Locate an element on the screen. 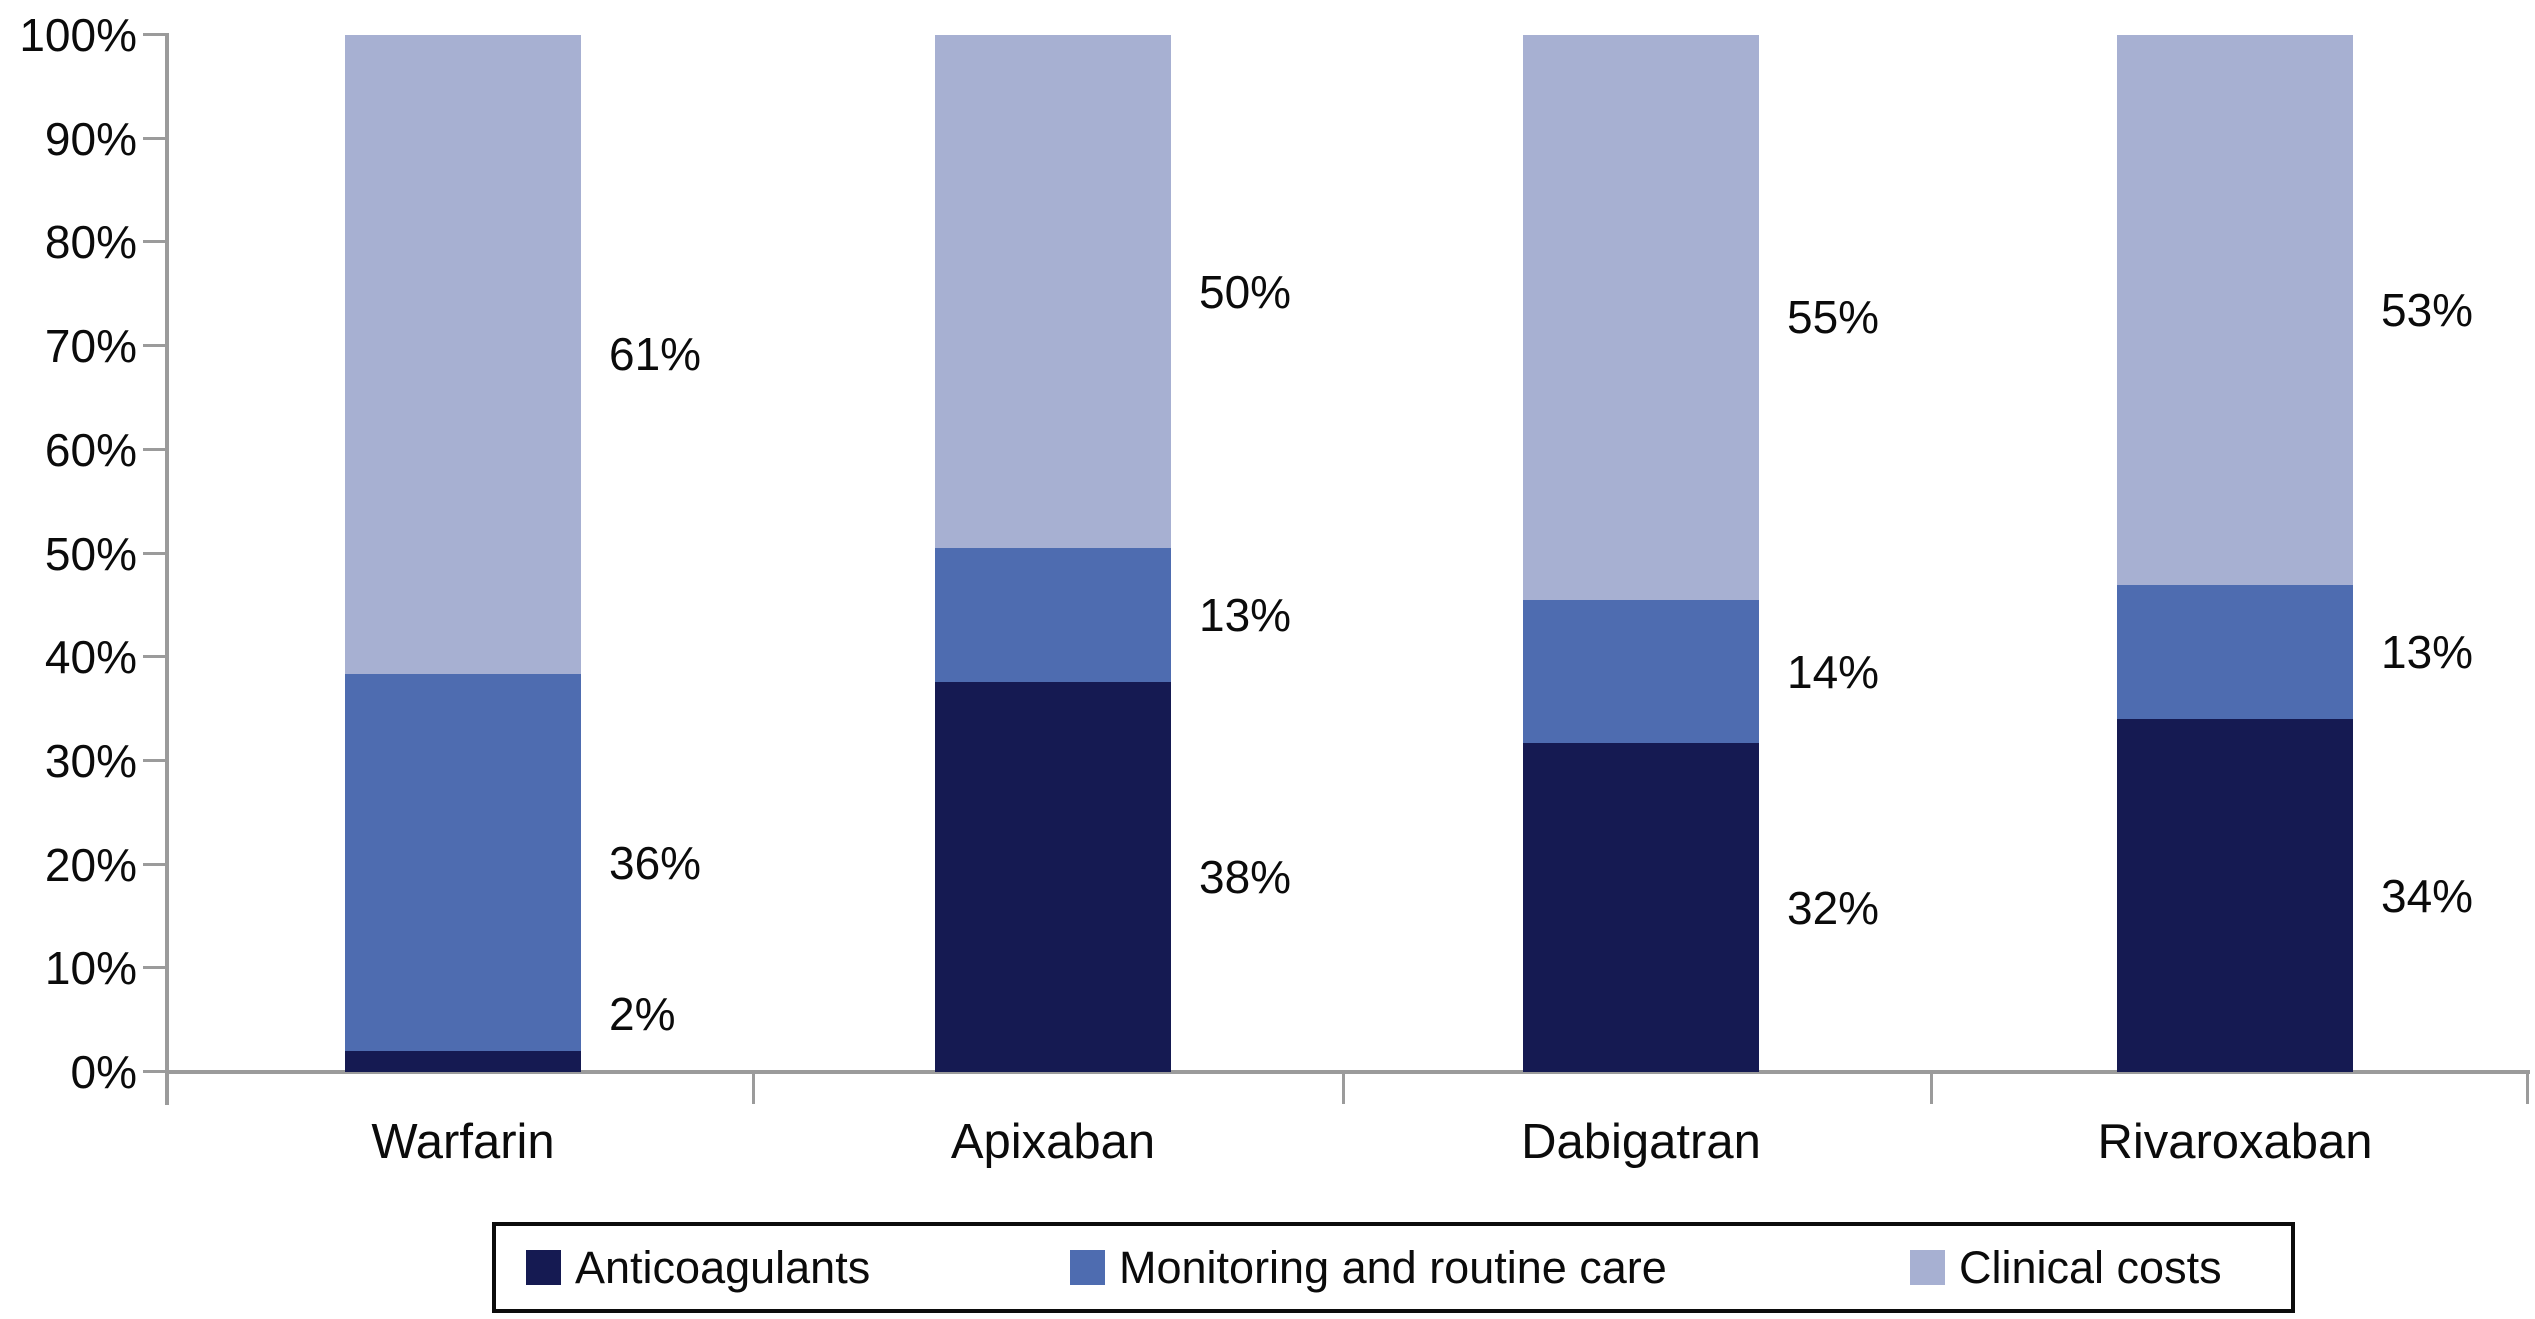 This screenshot has height=1319, width=2535. segment-value-label: 36% is located at coordinates (655, 862).